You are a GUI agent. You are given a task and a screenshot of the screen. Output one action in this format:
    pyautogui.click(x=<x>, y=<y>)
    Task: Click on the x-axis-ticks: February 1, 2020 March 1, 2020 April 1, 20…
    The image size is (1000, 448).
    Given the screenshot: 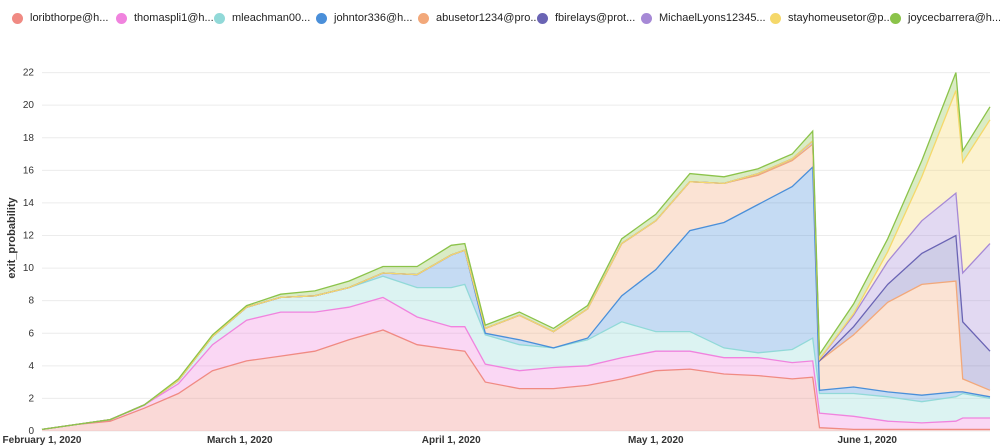 What is the action you would take?
    pyautogui.click(x=450, y=440)
    